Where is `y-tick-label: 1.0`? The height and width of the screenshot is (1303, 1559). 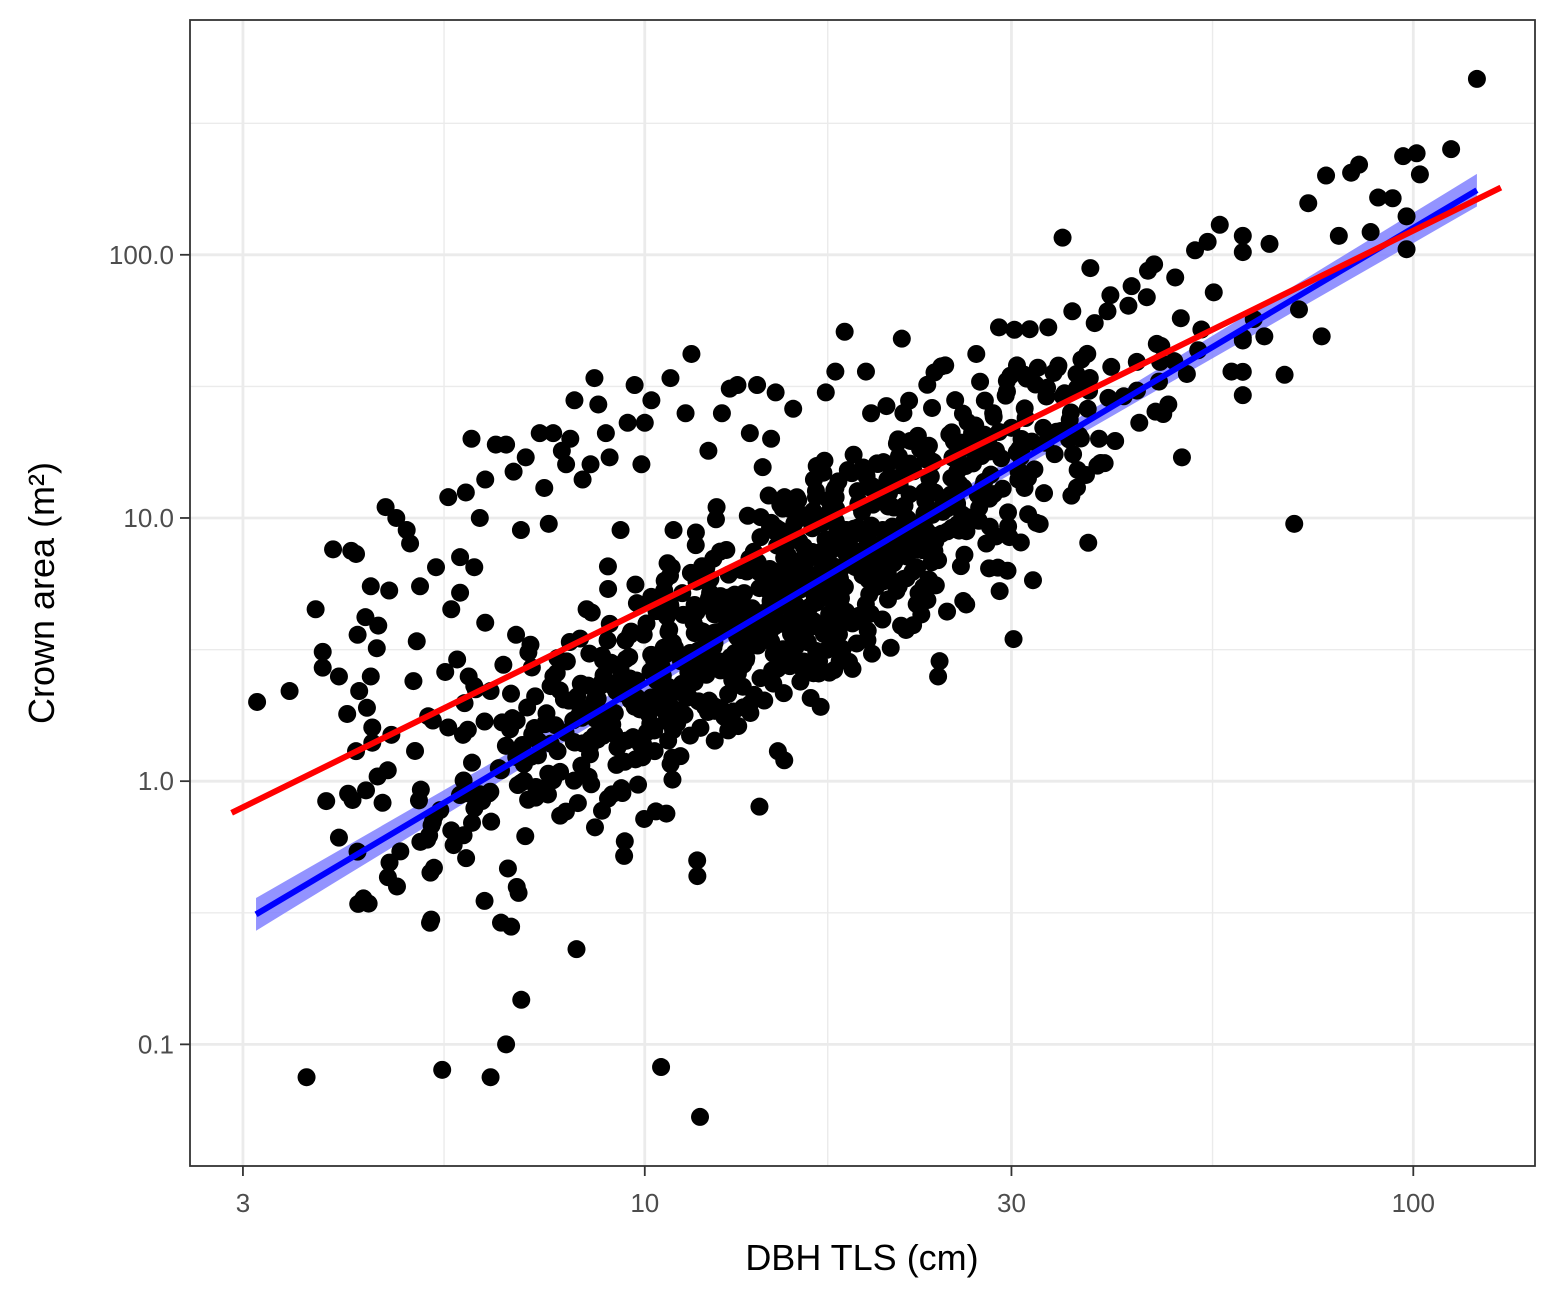
y-tick-label: 1.0 is located at coordinates (156, 781).